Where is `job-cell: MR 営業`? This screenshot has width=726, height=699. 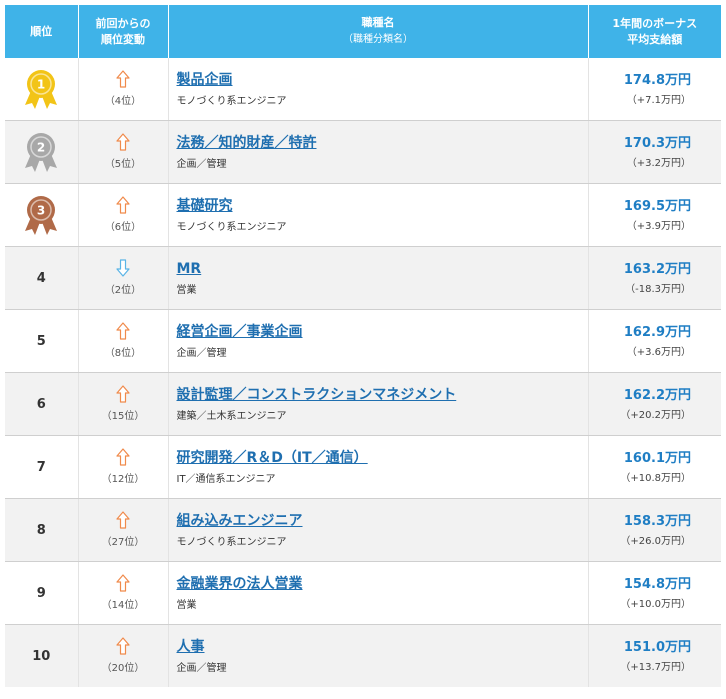
job-cell: MR 営業 is located at coordinates (378, 278).